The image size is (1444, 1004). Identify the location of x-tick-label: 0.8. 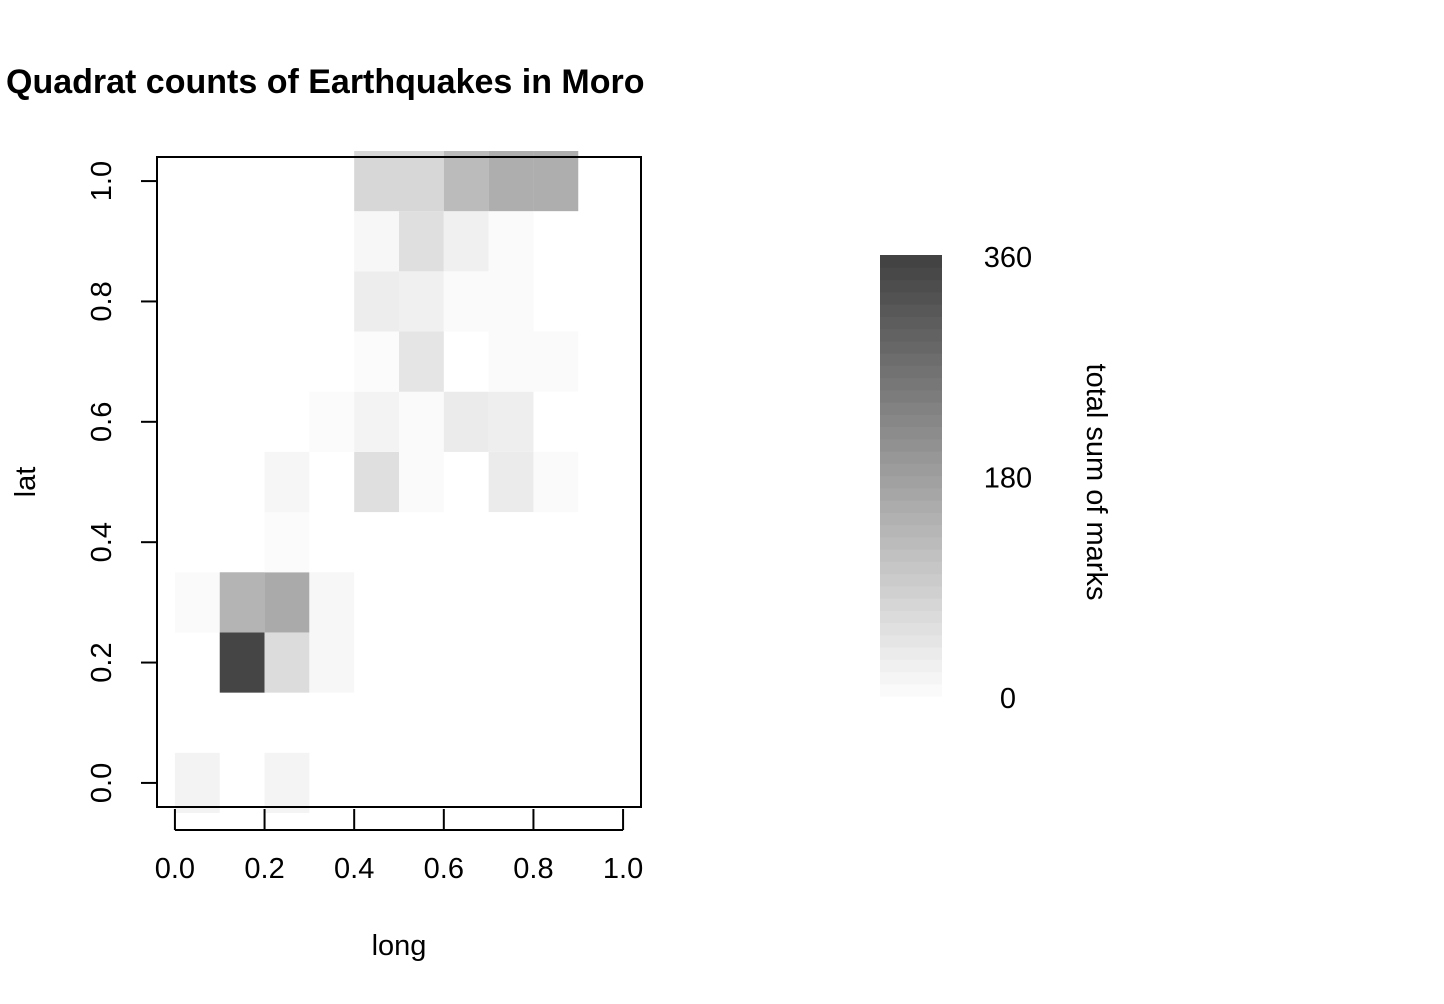
(533, 869).